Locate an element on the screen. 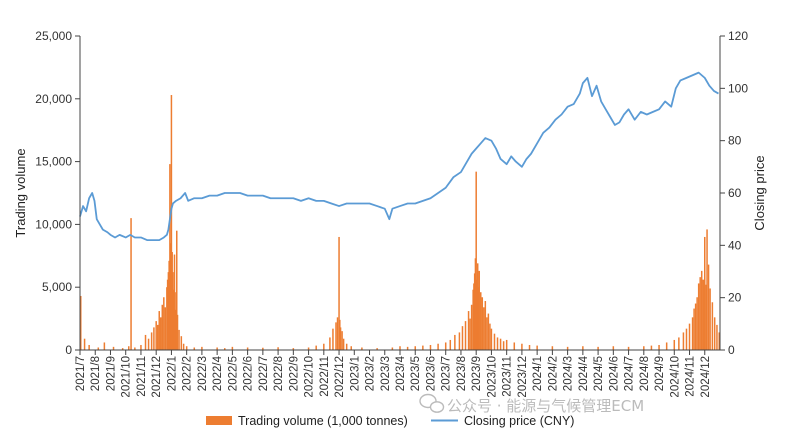 This screenshot has height=443, width=795. watermark: 公众号 · 能源与气候管理ECM is located at coordinates (531, 404).